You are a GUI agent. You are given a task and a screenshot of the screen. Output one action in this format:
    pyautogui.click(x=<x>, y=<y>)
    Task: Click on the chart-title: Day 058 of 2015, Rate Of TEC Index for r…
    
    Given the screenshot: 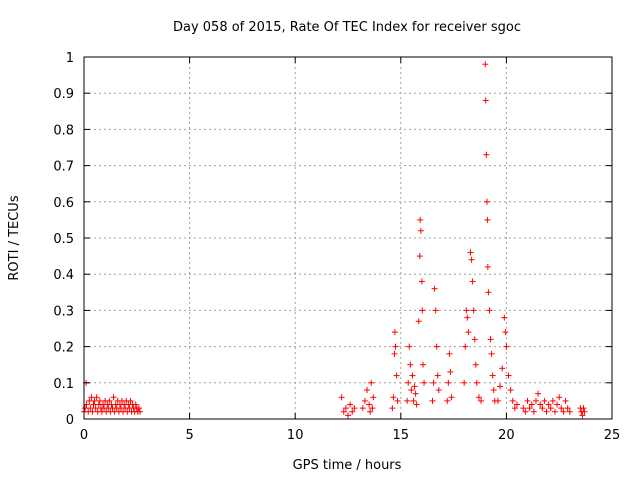 What is the action you would take?
    pyautogui.click(x=347, y=27)
    